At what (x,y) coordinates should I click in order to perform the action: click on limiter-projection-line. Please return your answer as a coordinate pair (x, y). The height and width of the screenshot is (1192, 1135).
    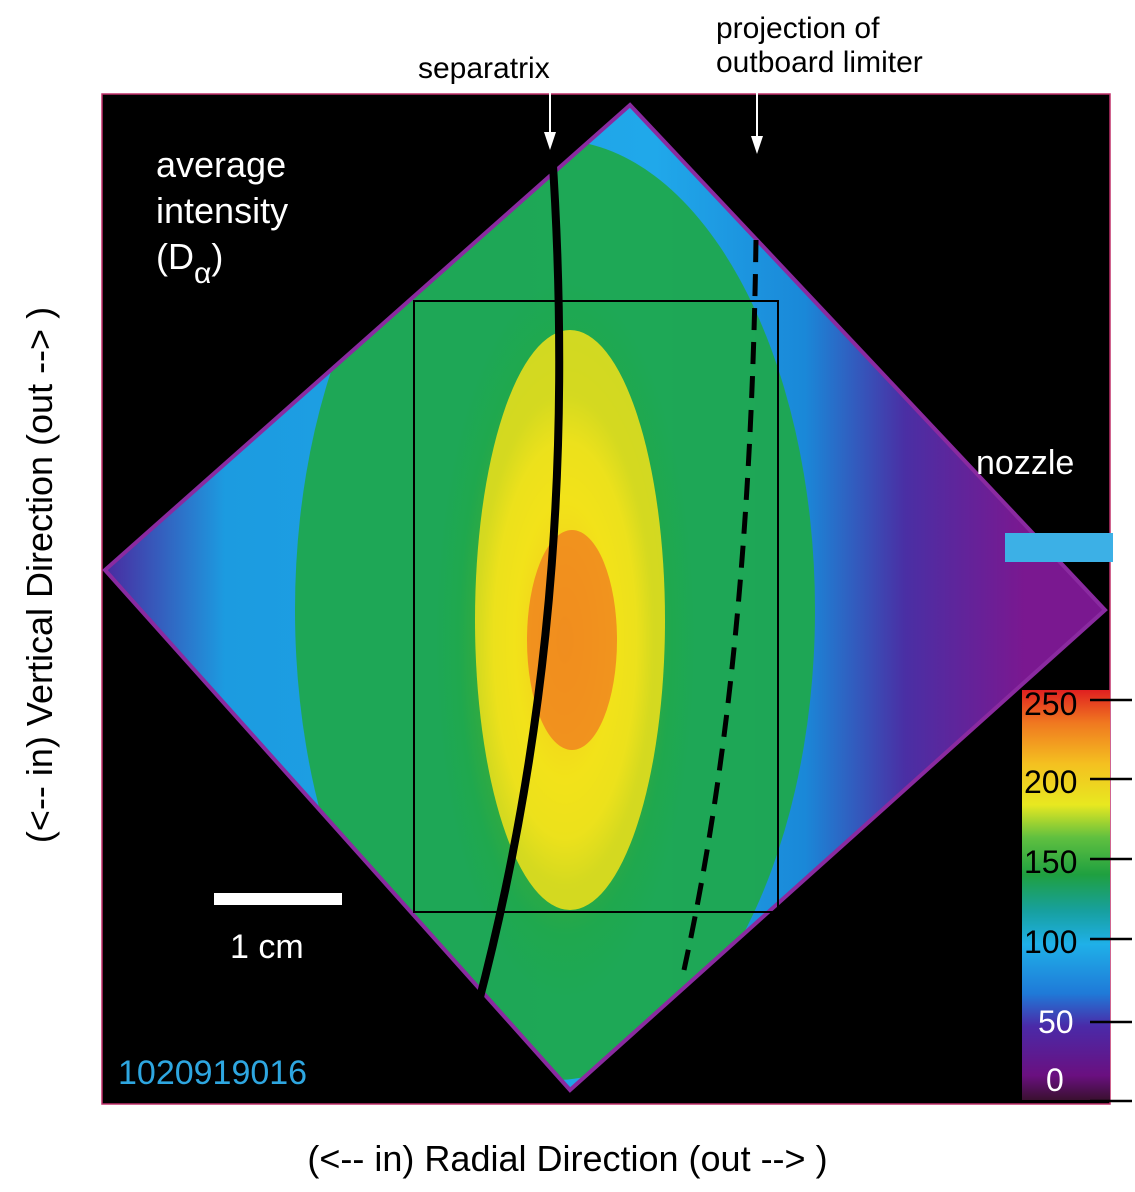
    Looking at the image, I should click on (720, 605).